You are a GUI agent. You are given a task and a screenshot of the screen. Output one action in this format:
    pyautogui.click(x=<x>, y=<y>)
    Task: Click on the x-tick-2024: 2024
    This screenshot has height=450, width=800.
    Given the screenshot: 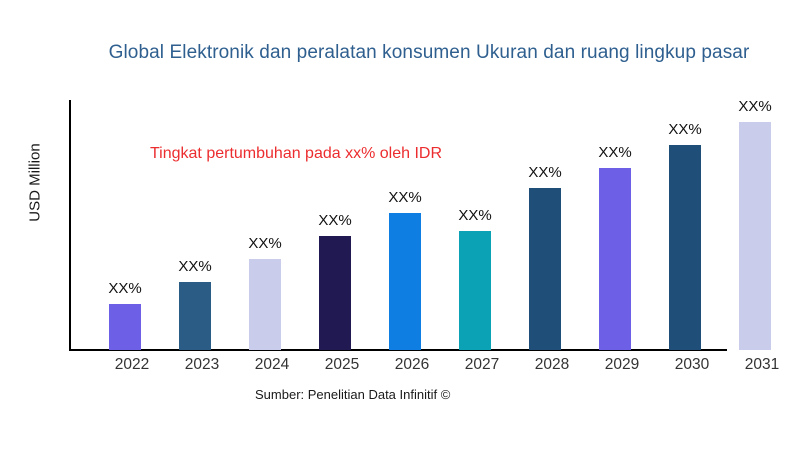 What is the action you would take?
    pyautogui.click(x=272, y=364)
    